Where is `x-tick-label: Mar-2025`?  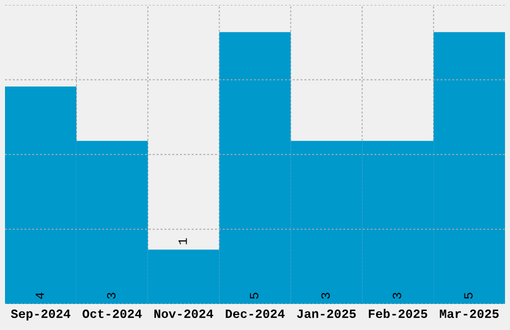 x-tick-label: Mar-2025 is located at coordinates (469, 314).